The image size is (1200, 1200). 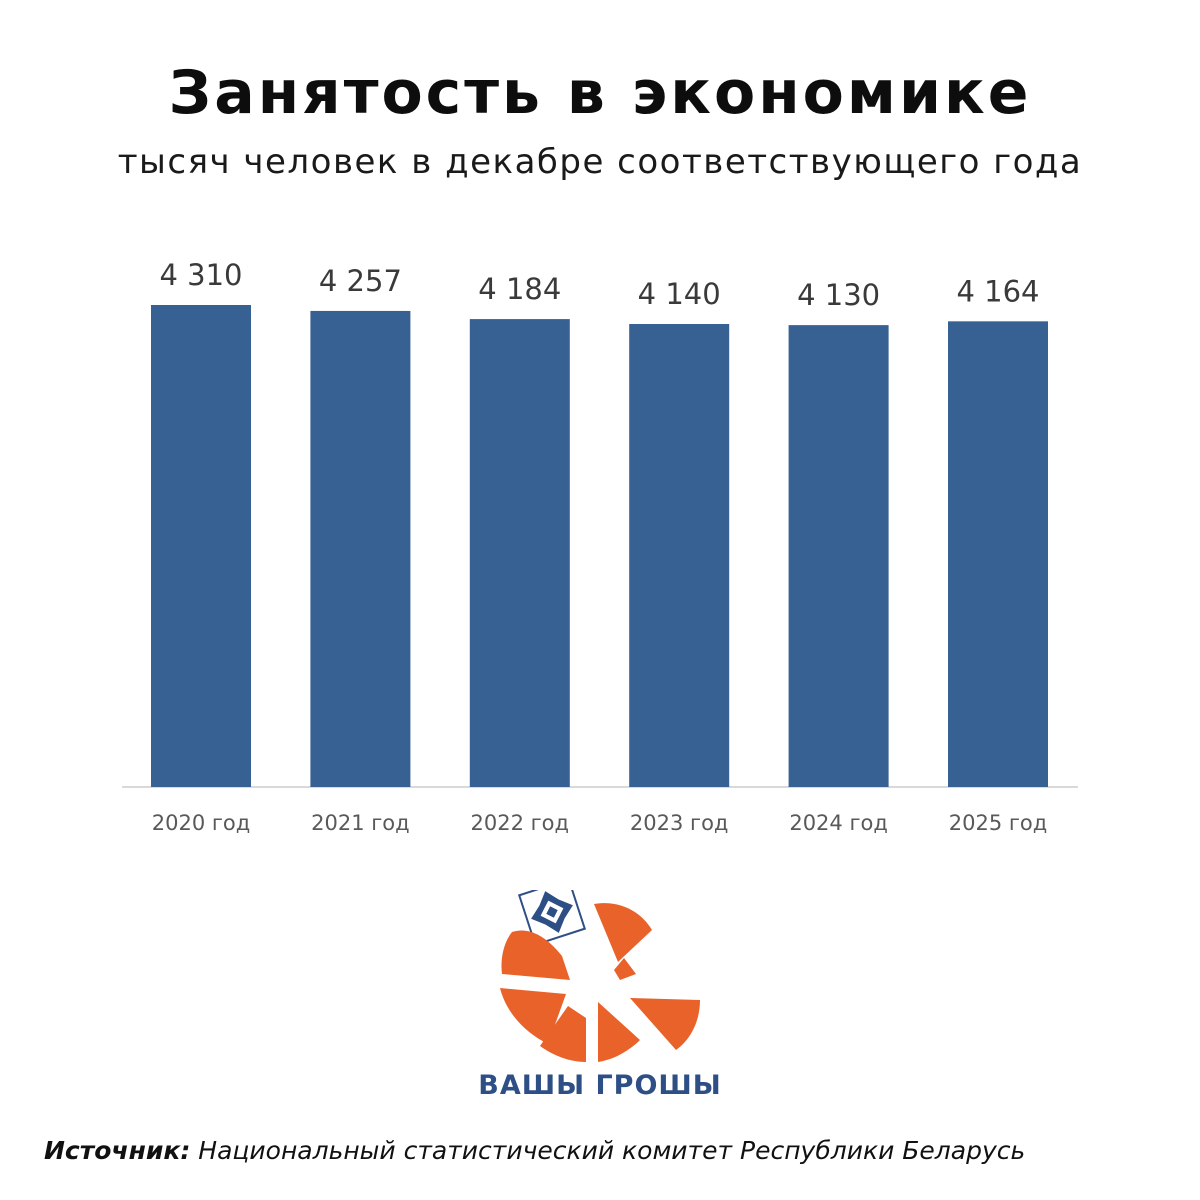 What do you see at coordinates (600, 1085) in the screenshot?
I see `brand-name: ВАШЫ ГРОШЫ` at bounding box center [600, 1085].